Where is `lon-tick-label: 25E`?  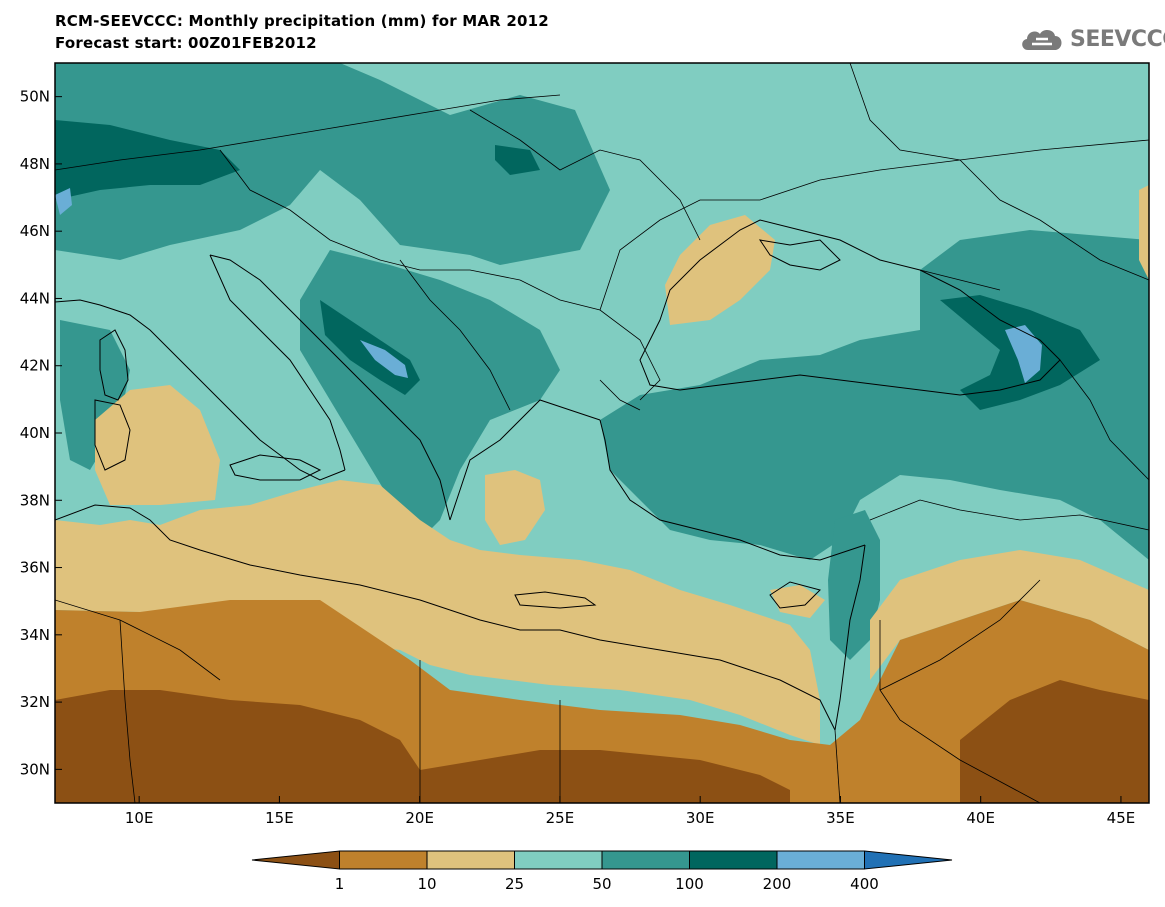
lon-tick-label: 25E is located at coordinates (560, 818).